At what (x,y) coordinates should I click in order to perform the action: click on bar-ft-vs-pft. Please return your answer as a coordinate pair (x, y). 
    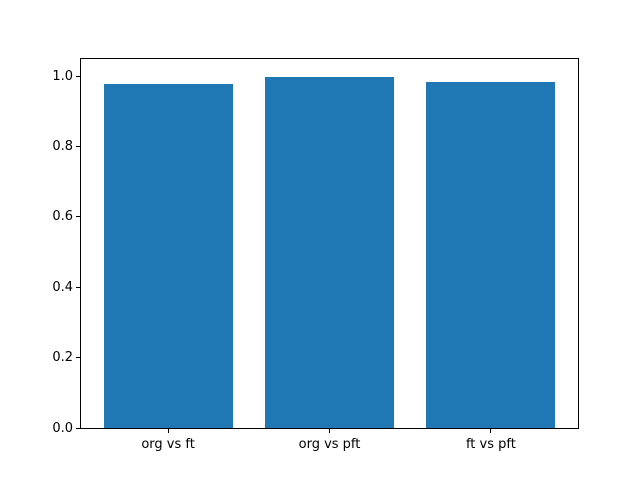
    Looking at the image, I should click on (491, 255).